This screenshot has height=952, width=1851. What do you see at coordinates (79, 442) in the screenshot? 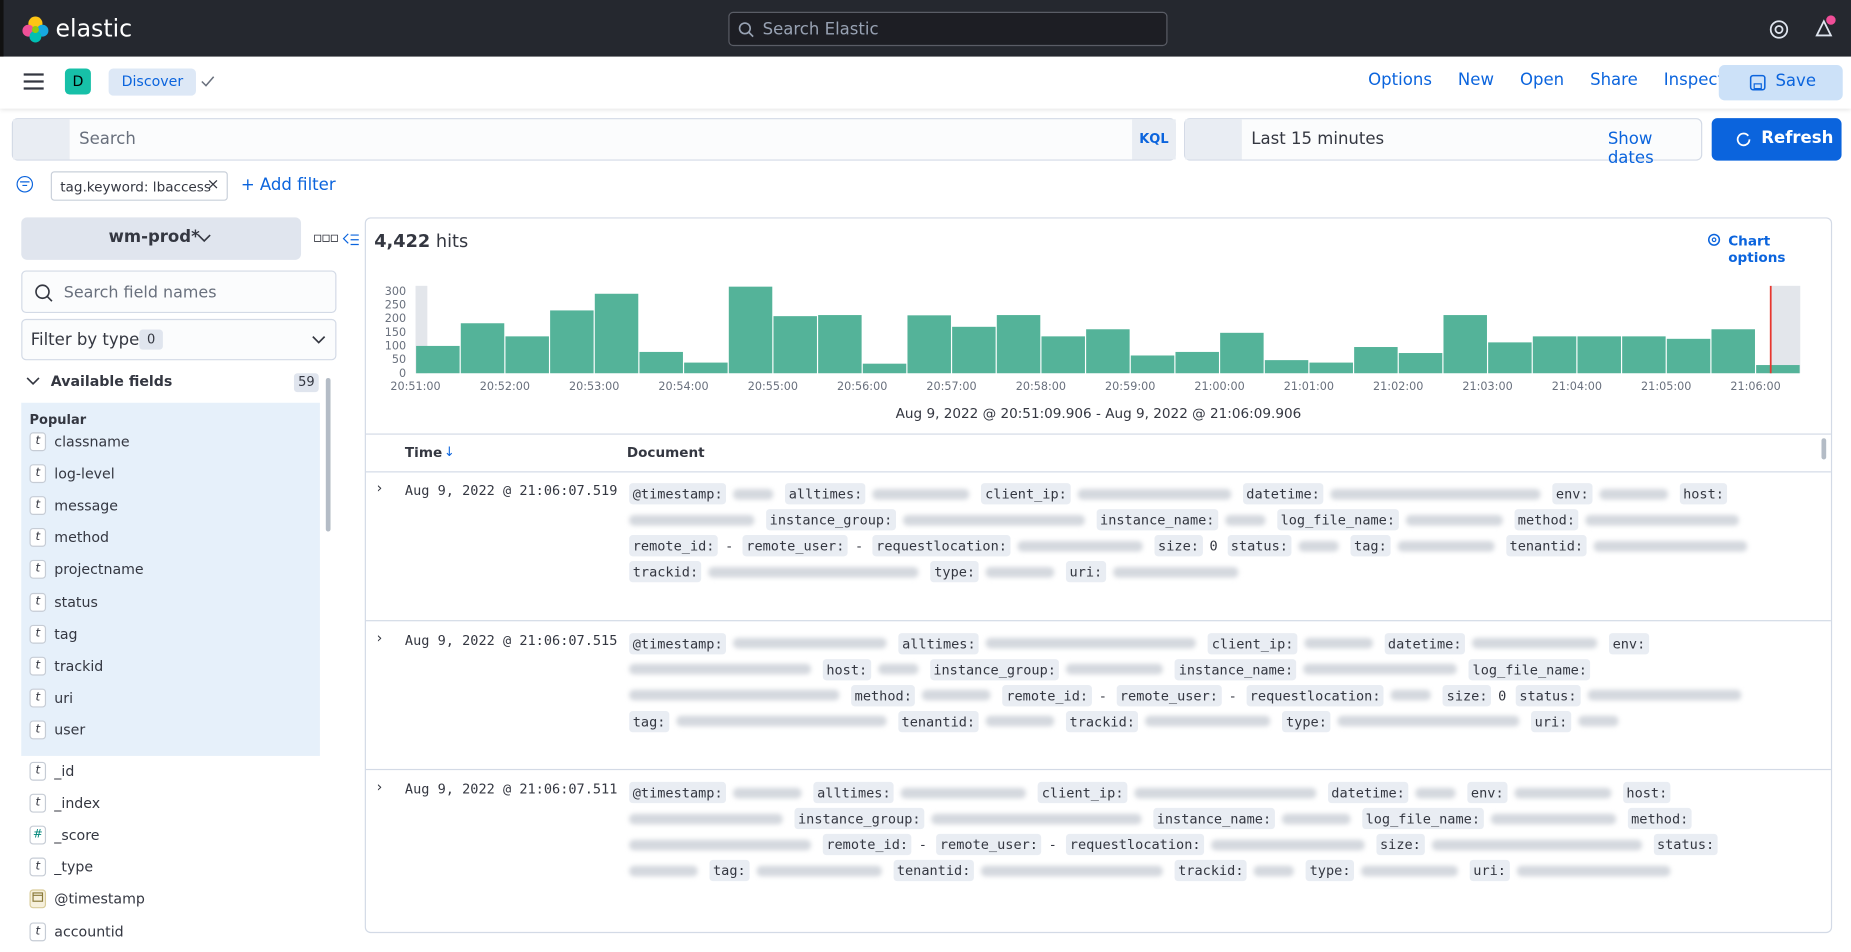
I see `field-item: t classname` at bounding box center [79, 442].